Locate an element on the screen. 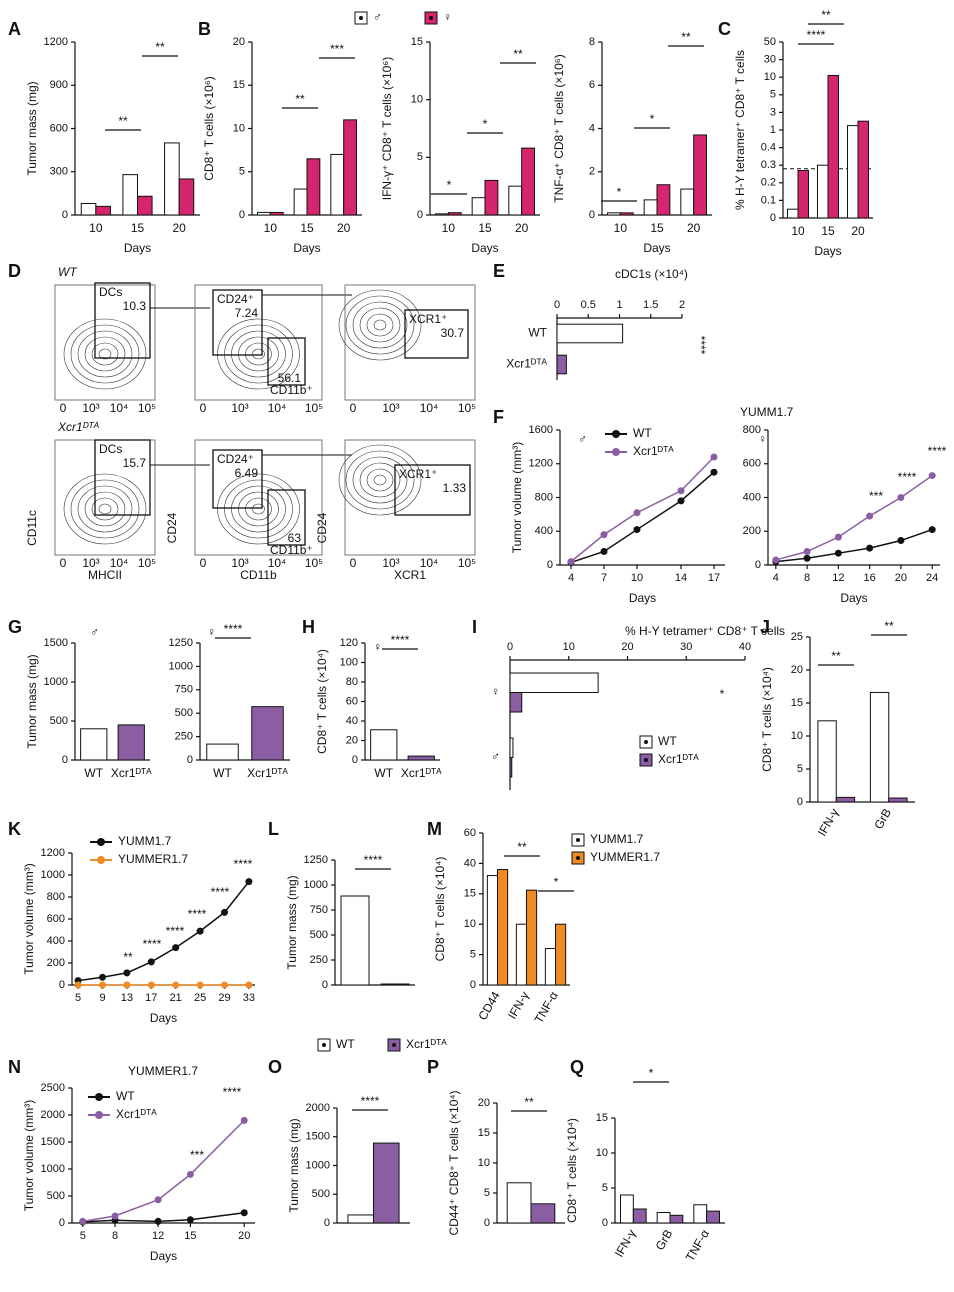 The image size is (954, 1292). significance: *** is located at coordinates (197, 1155).